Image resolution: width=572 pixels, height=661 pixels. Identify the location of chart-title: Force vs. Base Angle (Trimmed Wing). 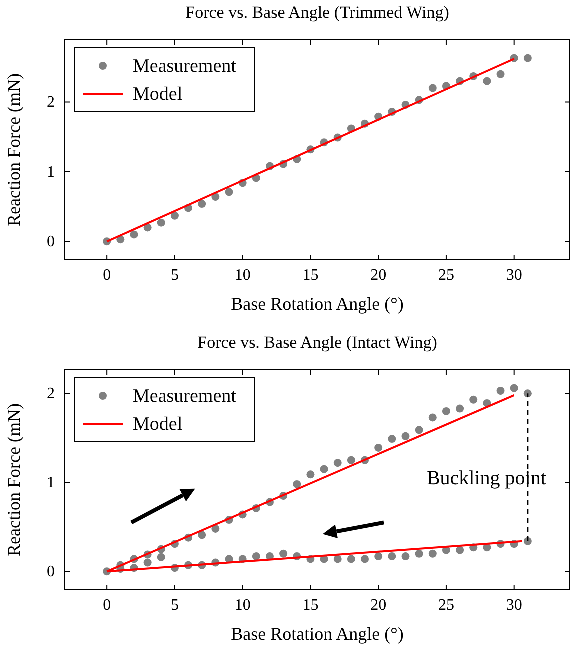
(318, 12).